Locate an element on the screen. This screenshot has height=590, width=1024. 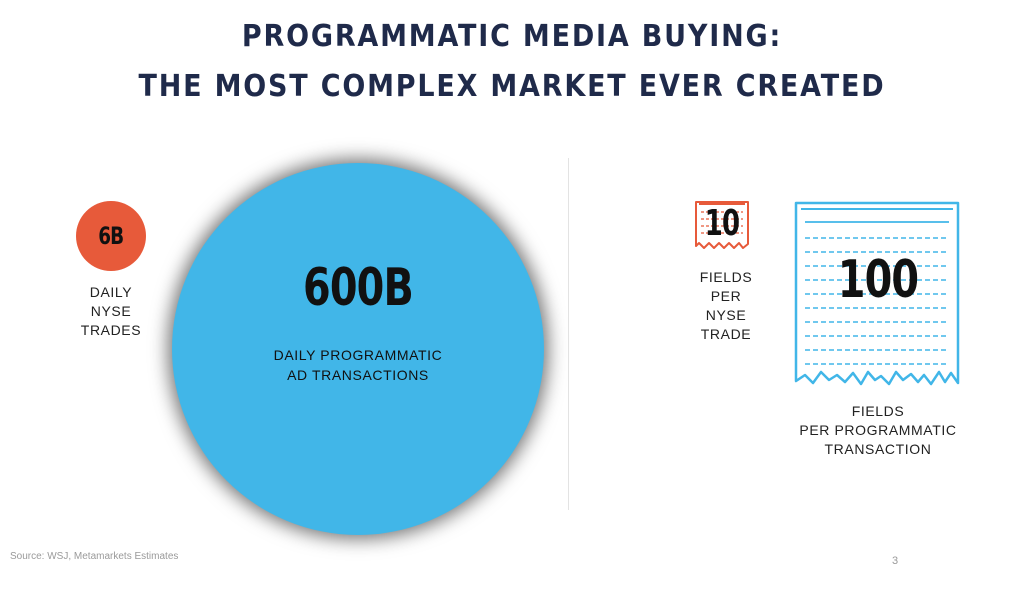
nyse-trades-label-line: NYSE is located at coordinates (111, 311).